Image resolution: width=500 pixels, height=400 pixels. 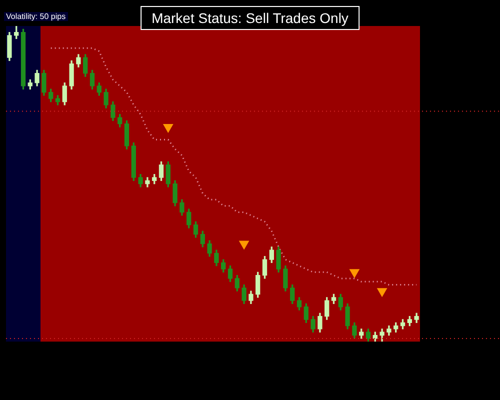 I want to click on chart-title: Market Status: Sell Trades Only, so click(x=250, y=18).